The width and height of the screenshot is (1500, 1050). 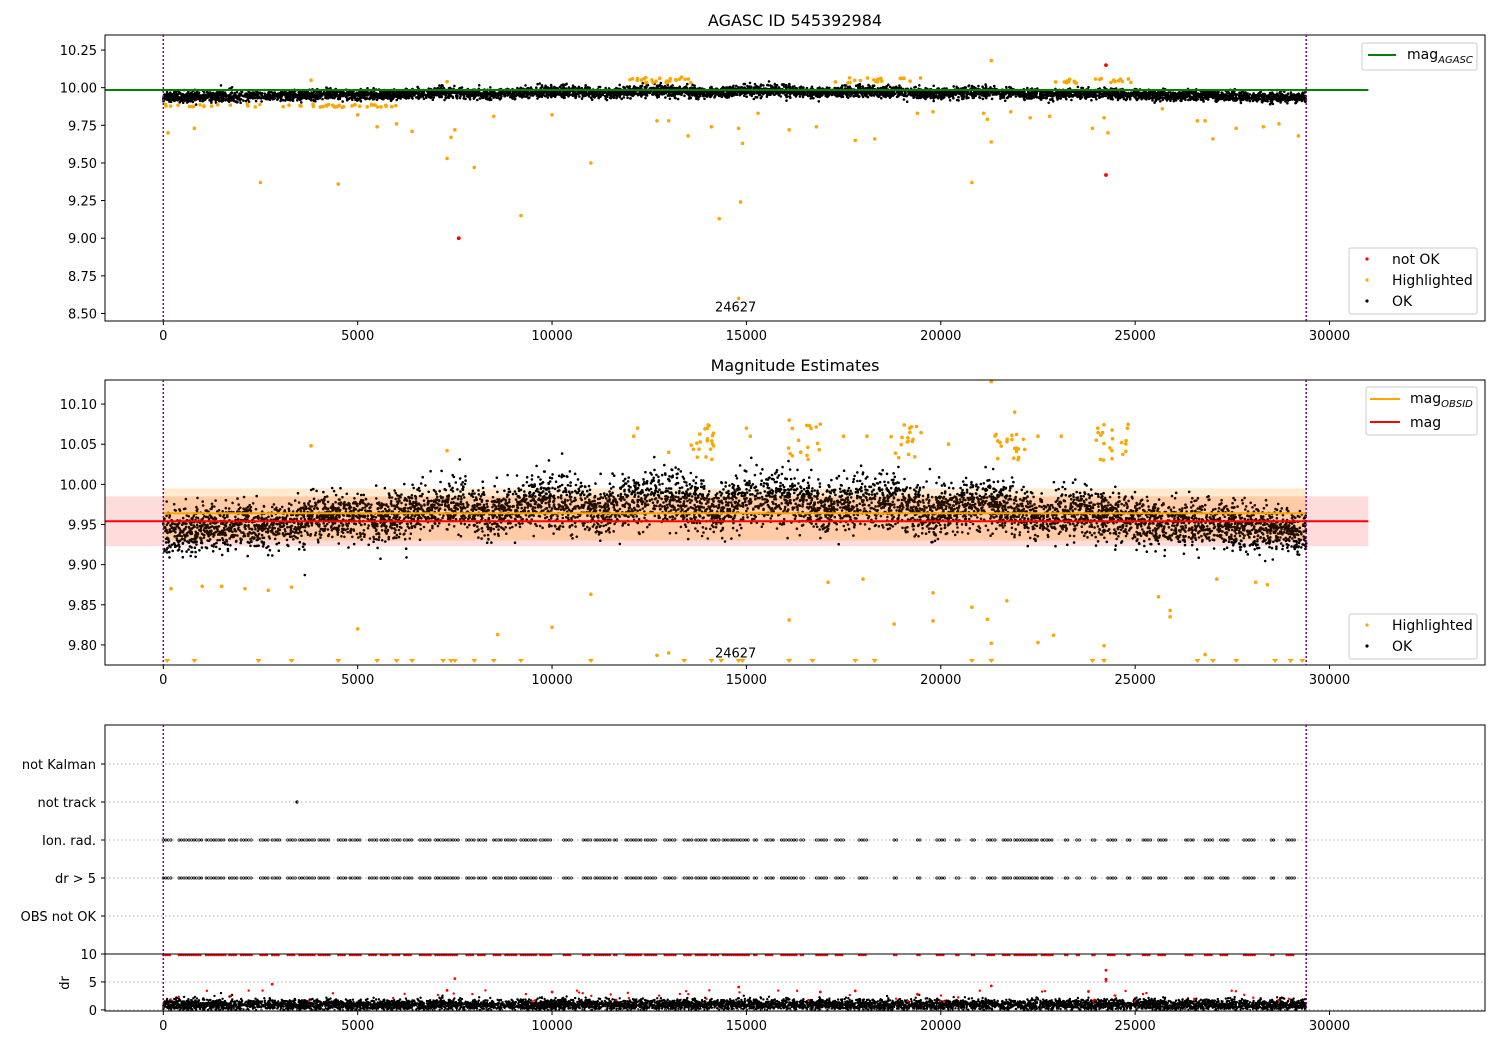 I want to click on flag-category-label: not Kalman, so click(x=59, y=765).